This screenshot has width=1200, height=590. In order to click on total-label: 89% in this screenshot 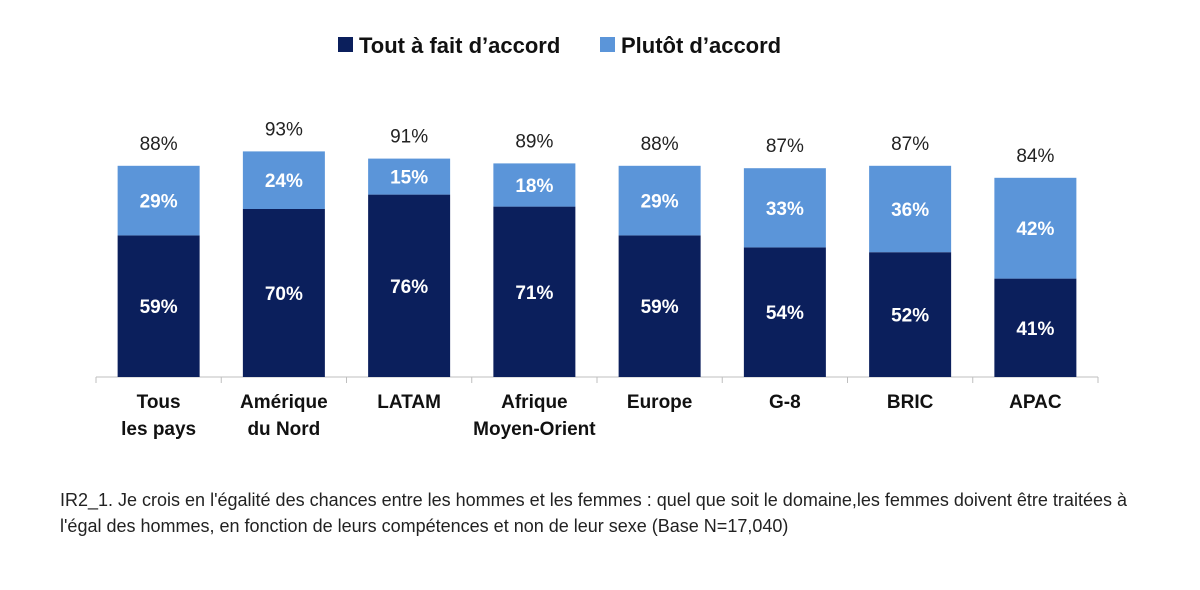, I will do `click(534, 141)`.